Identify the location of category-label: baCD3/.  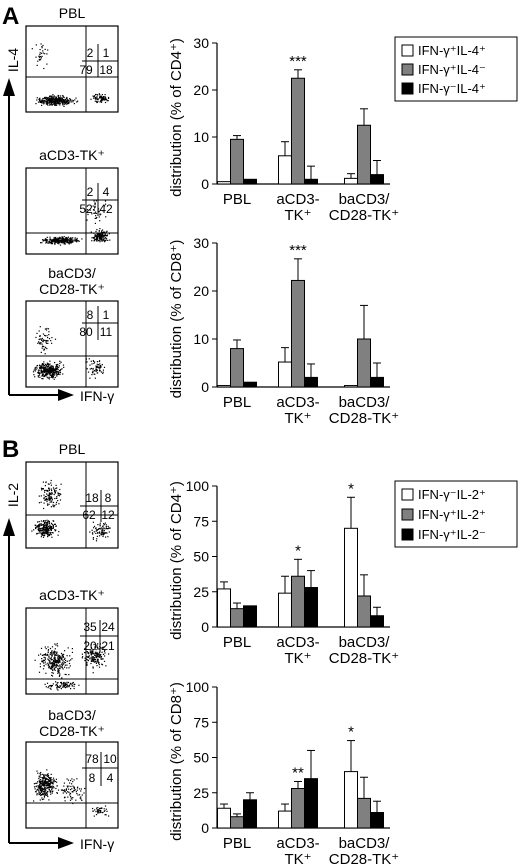
(365, 642).